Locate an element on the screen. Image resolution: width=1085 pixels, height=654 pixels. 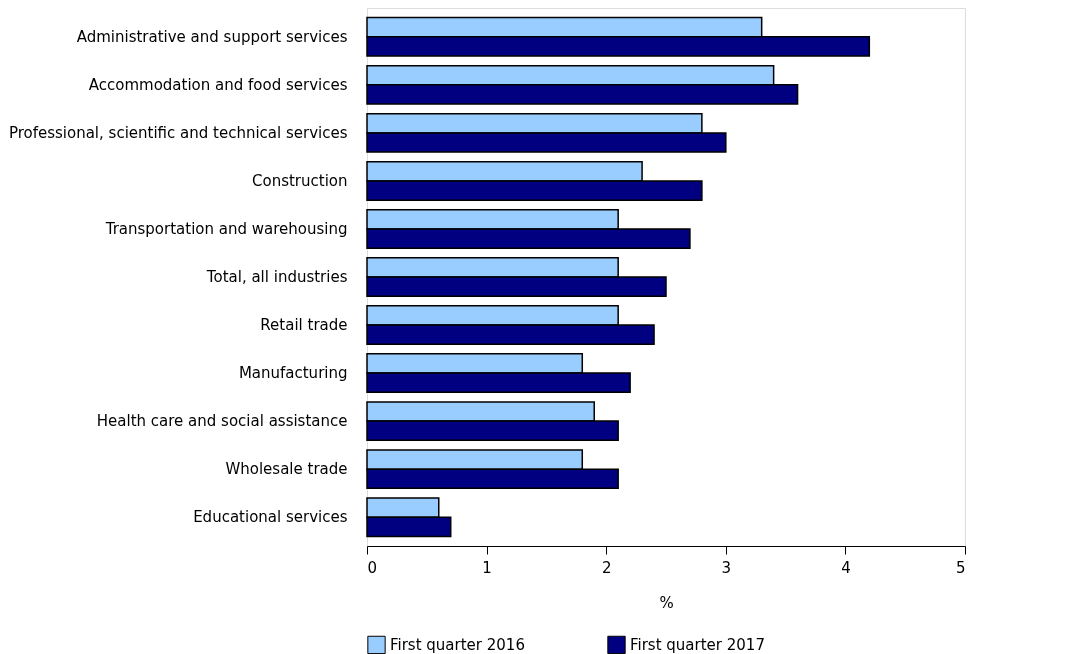
x-tick-label: 1 is located at coordinates (487, 567).